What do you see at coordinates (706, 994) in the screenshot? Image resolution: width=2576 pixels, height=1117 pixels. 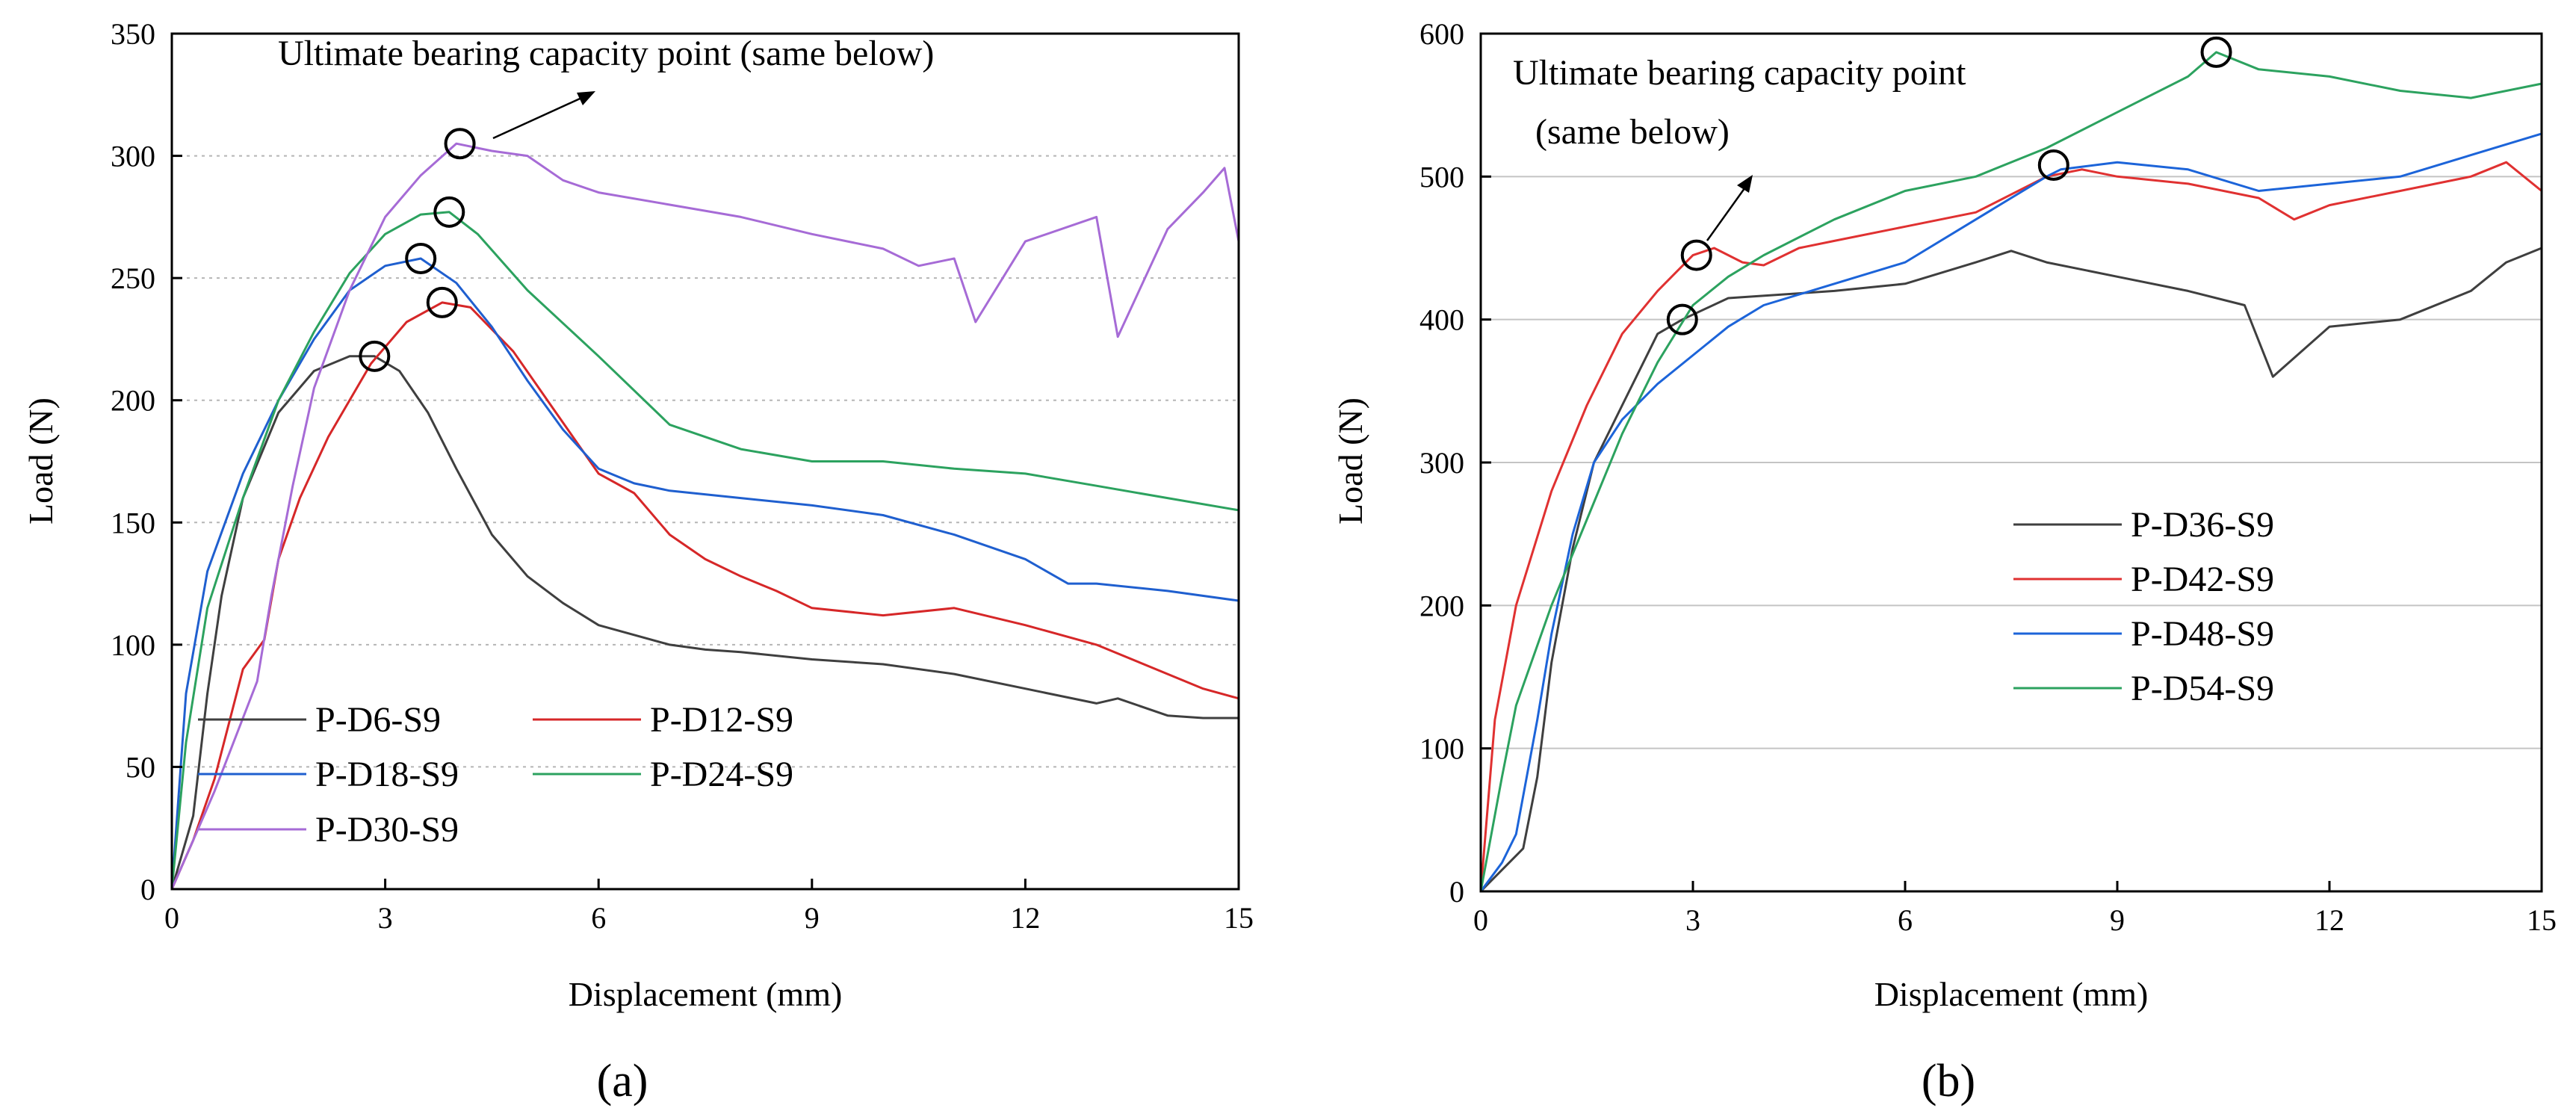 I see `chart-a-x-axis-label: Displacement (mm)` at bounding box center [706, 994].